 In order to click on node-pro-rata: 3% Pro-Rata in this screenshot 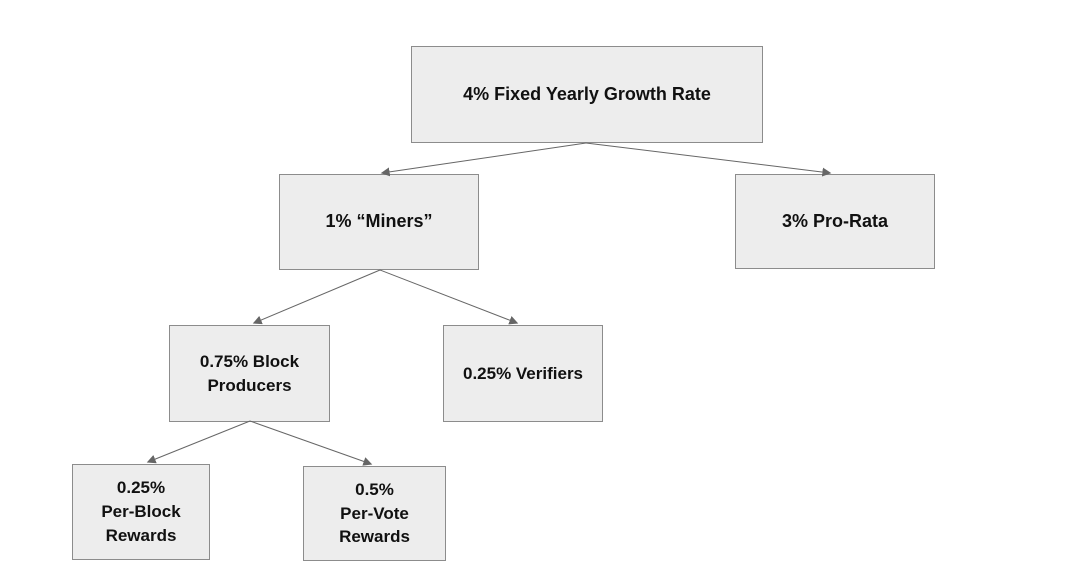, I will do `click(835, 221)`.